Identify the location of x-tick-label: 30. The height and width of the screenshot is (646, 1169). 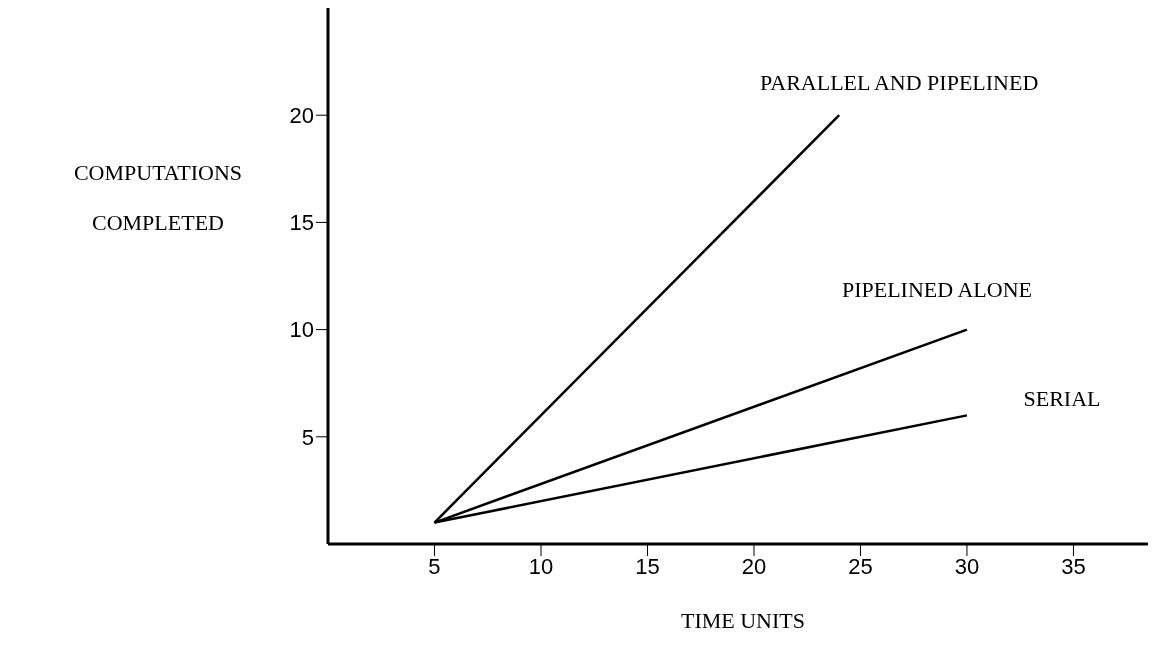
(967, 566).